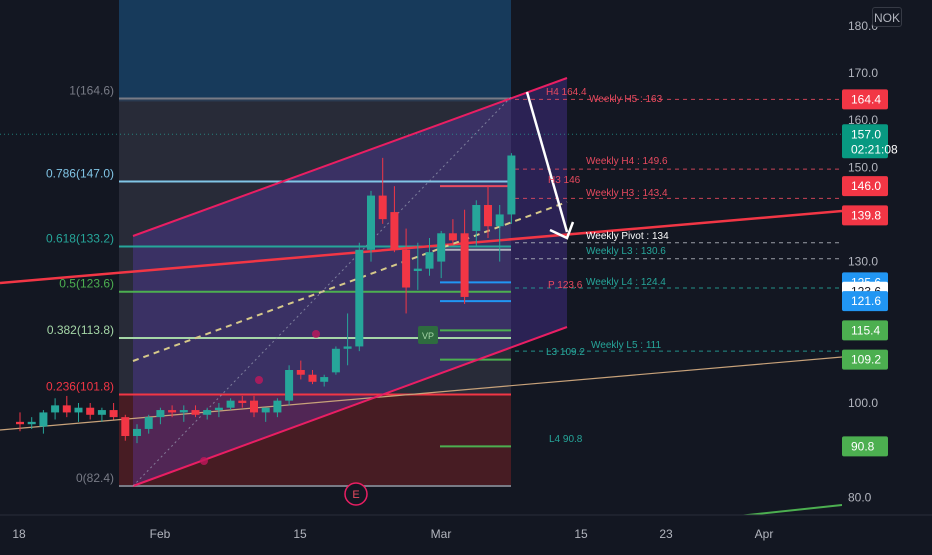  What do you see at coordinates (626, 251) in the screenshot?
I see `pivot-label: Weekly L3 : 130.6` at bounding box center [626, 251].